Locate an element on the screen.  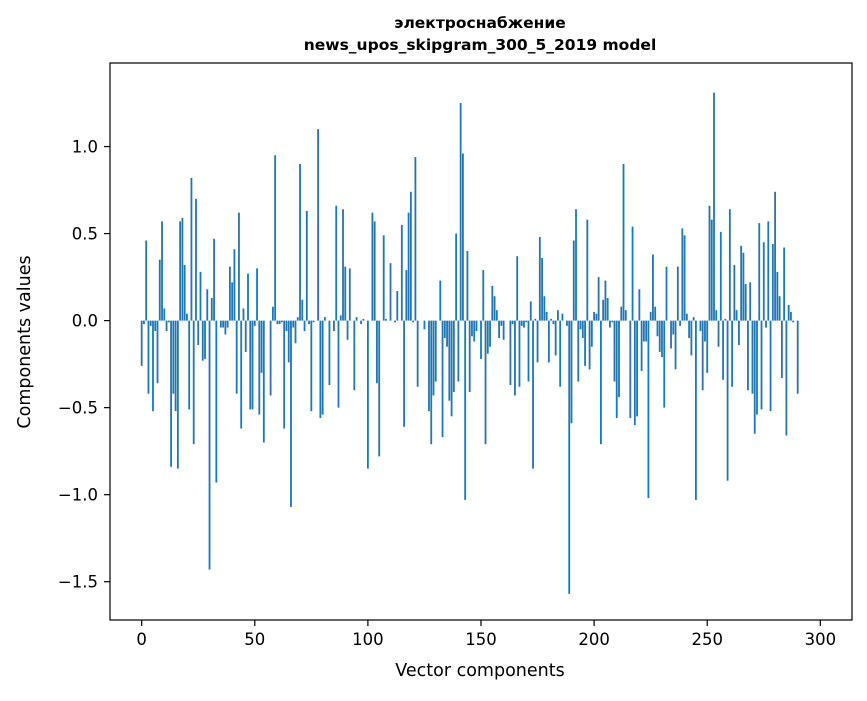
x-tick-label: 100 is located at coordinates (368, 639).